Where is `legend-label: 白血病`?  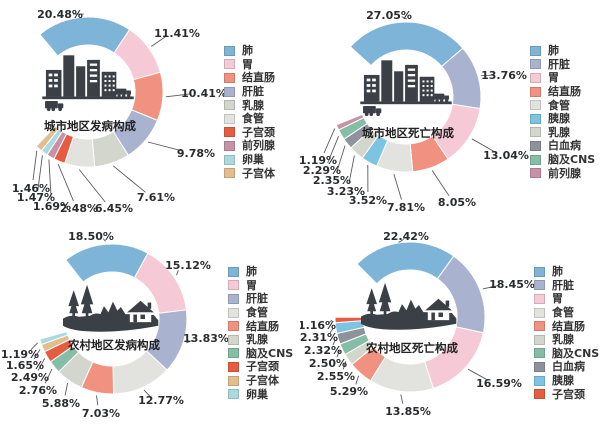
legend-label: 白血病 is located at coordinates (568, 367).